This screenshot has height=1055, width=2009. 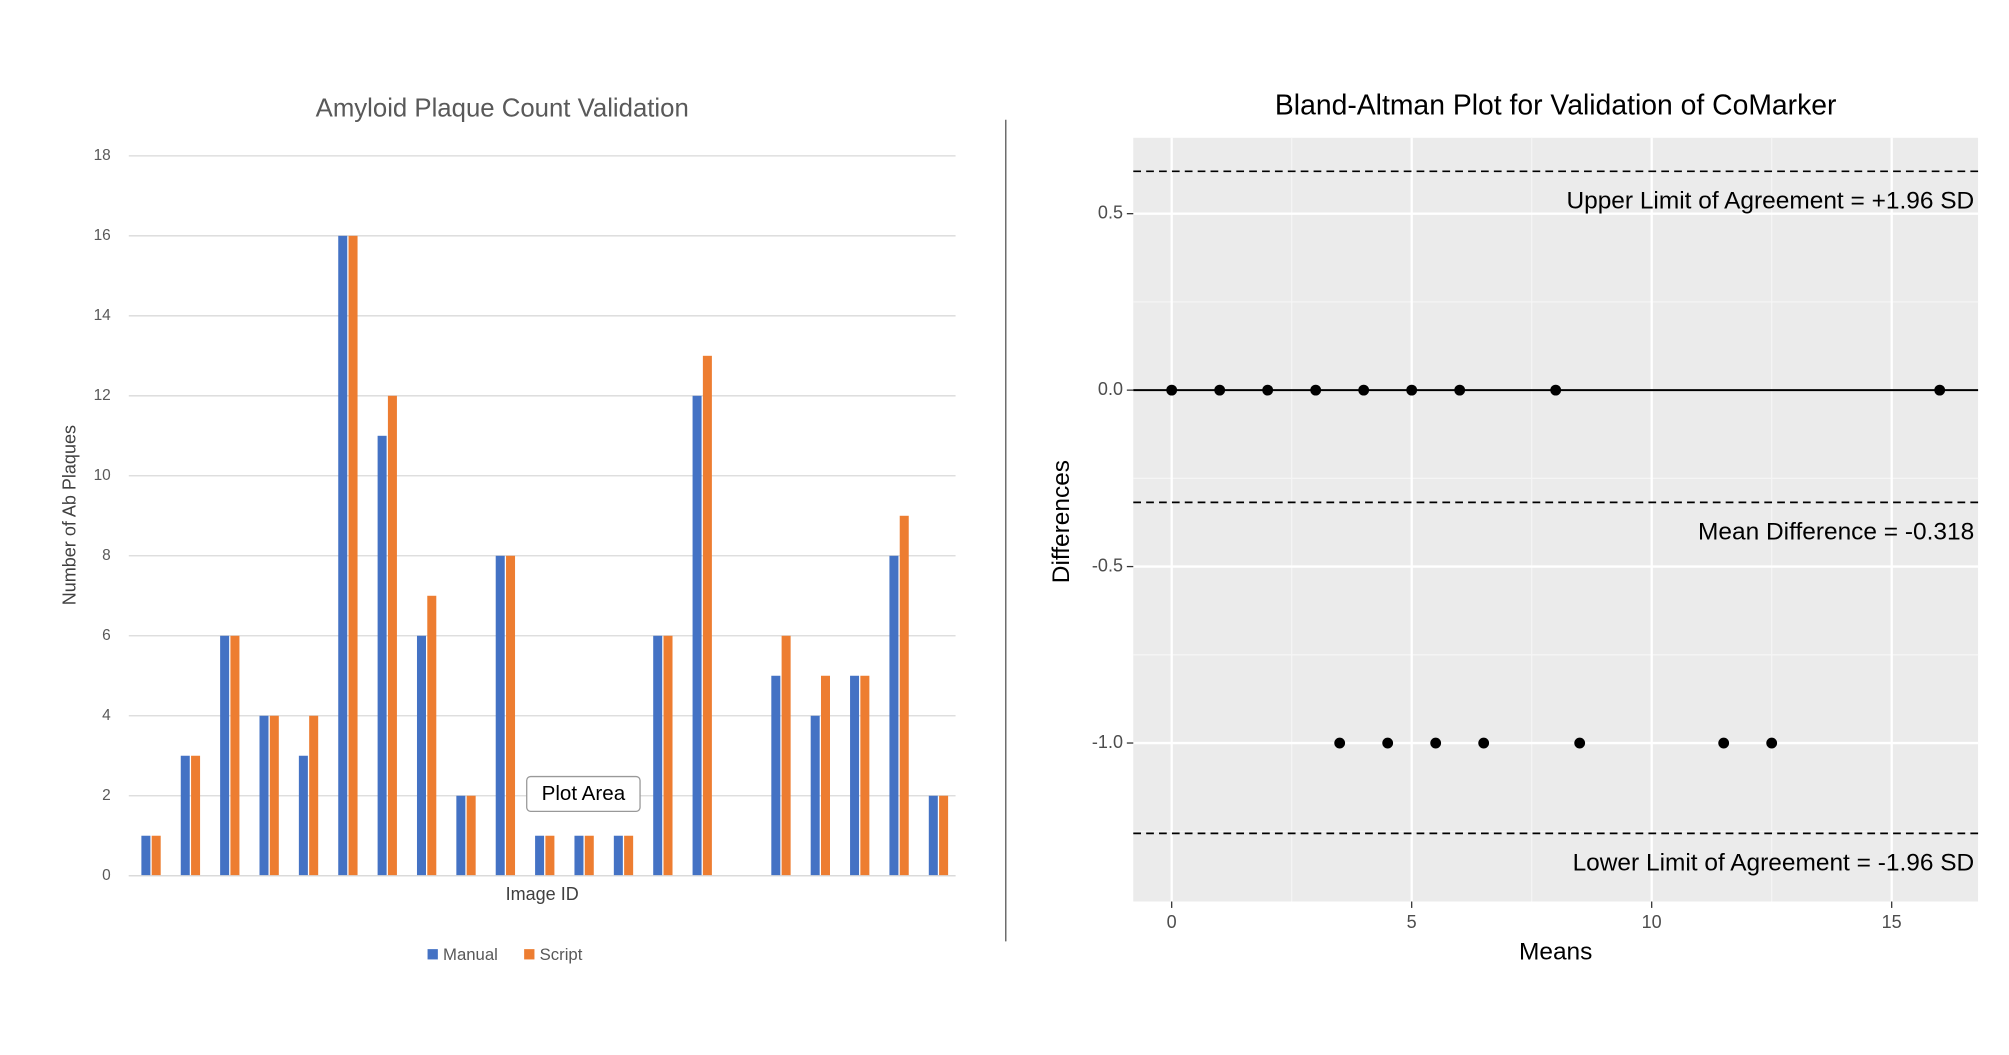 I want to click on chart-title: Amyloid Plaque Count Validation, so click(x=502, y=108).